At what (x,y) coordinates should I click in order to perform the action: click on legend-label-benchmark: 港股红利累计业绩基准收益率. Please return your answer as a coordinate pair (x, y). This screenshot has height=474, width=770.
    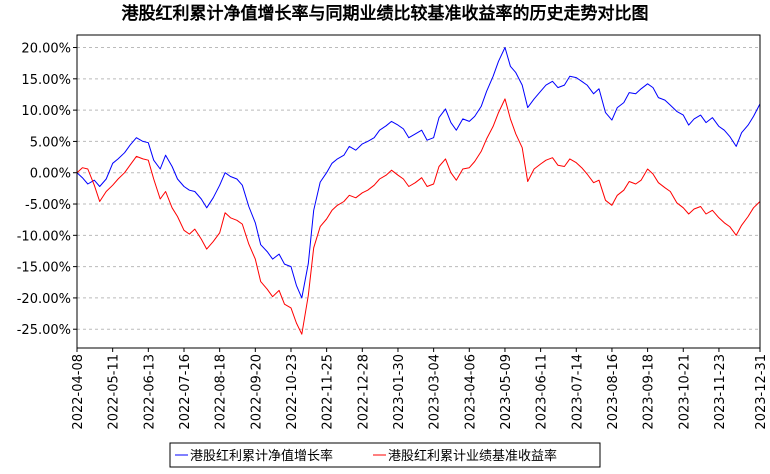
    Looking at the image, I should click on (472, 456).